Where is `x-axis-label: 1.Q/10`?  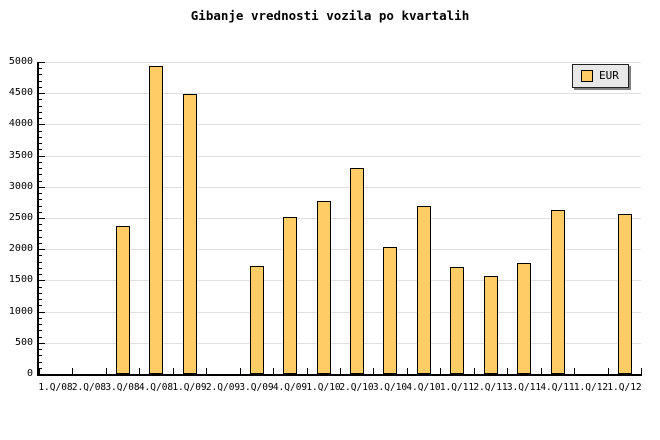
x-axis-label: 1.Q/10 is located at coordinates (323, 387).